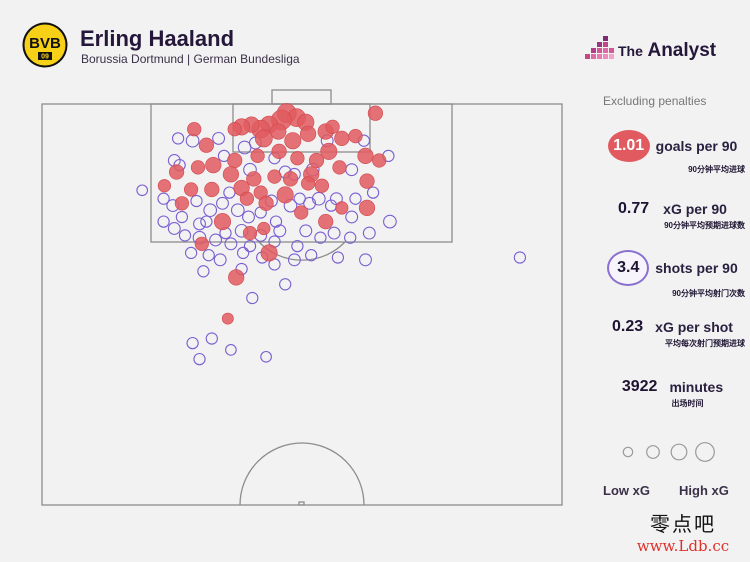 This screenshot has width=750, height=562. I want to click on stat-goals-per-90: 1.01 goals per 90 90分钟平均进球, so click(672, 152).